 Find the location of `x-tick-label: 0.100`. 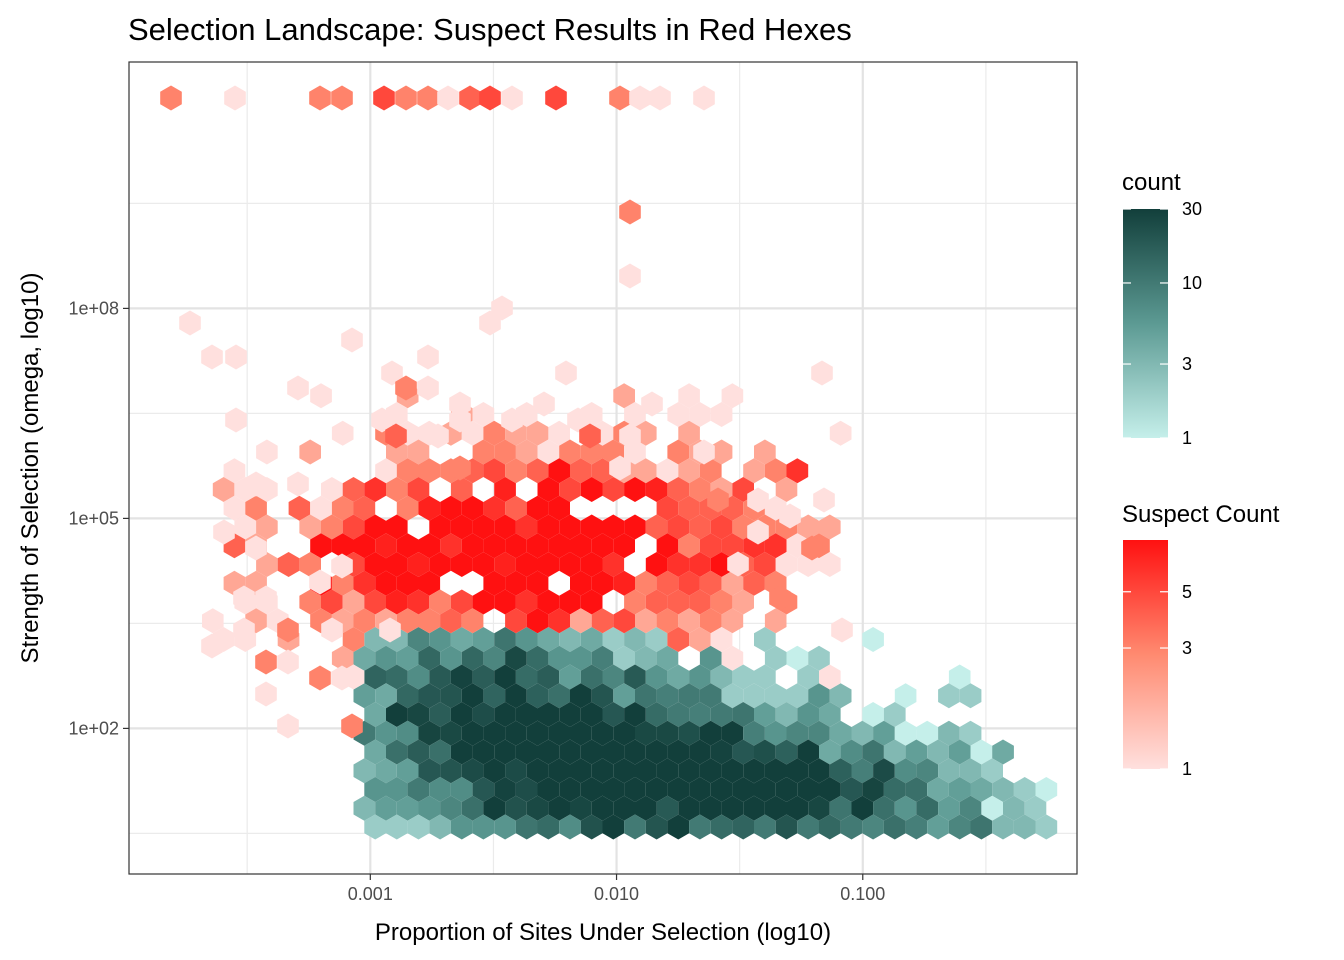

x-tick-label: 0.100 is located at coordinates (862, 894).